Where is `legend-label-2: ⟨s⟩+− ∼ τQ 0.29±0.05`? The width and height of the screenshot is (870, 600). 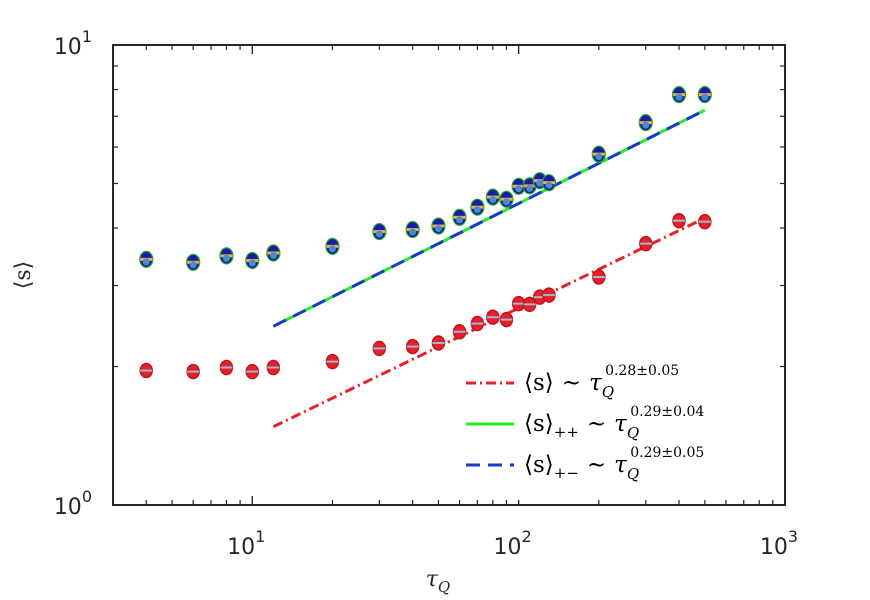
legend-label-2: ⟨s⟩+− ∼ τQ 0.29±0.05 is located at coordinates (614, 464).